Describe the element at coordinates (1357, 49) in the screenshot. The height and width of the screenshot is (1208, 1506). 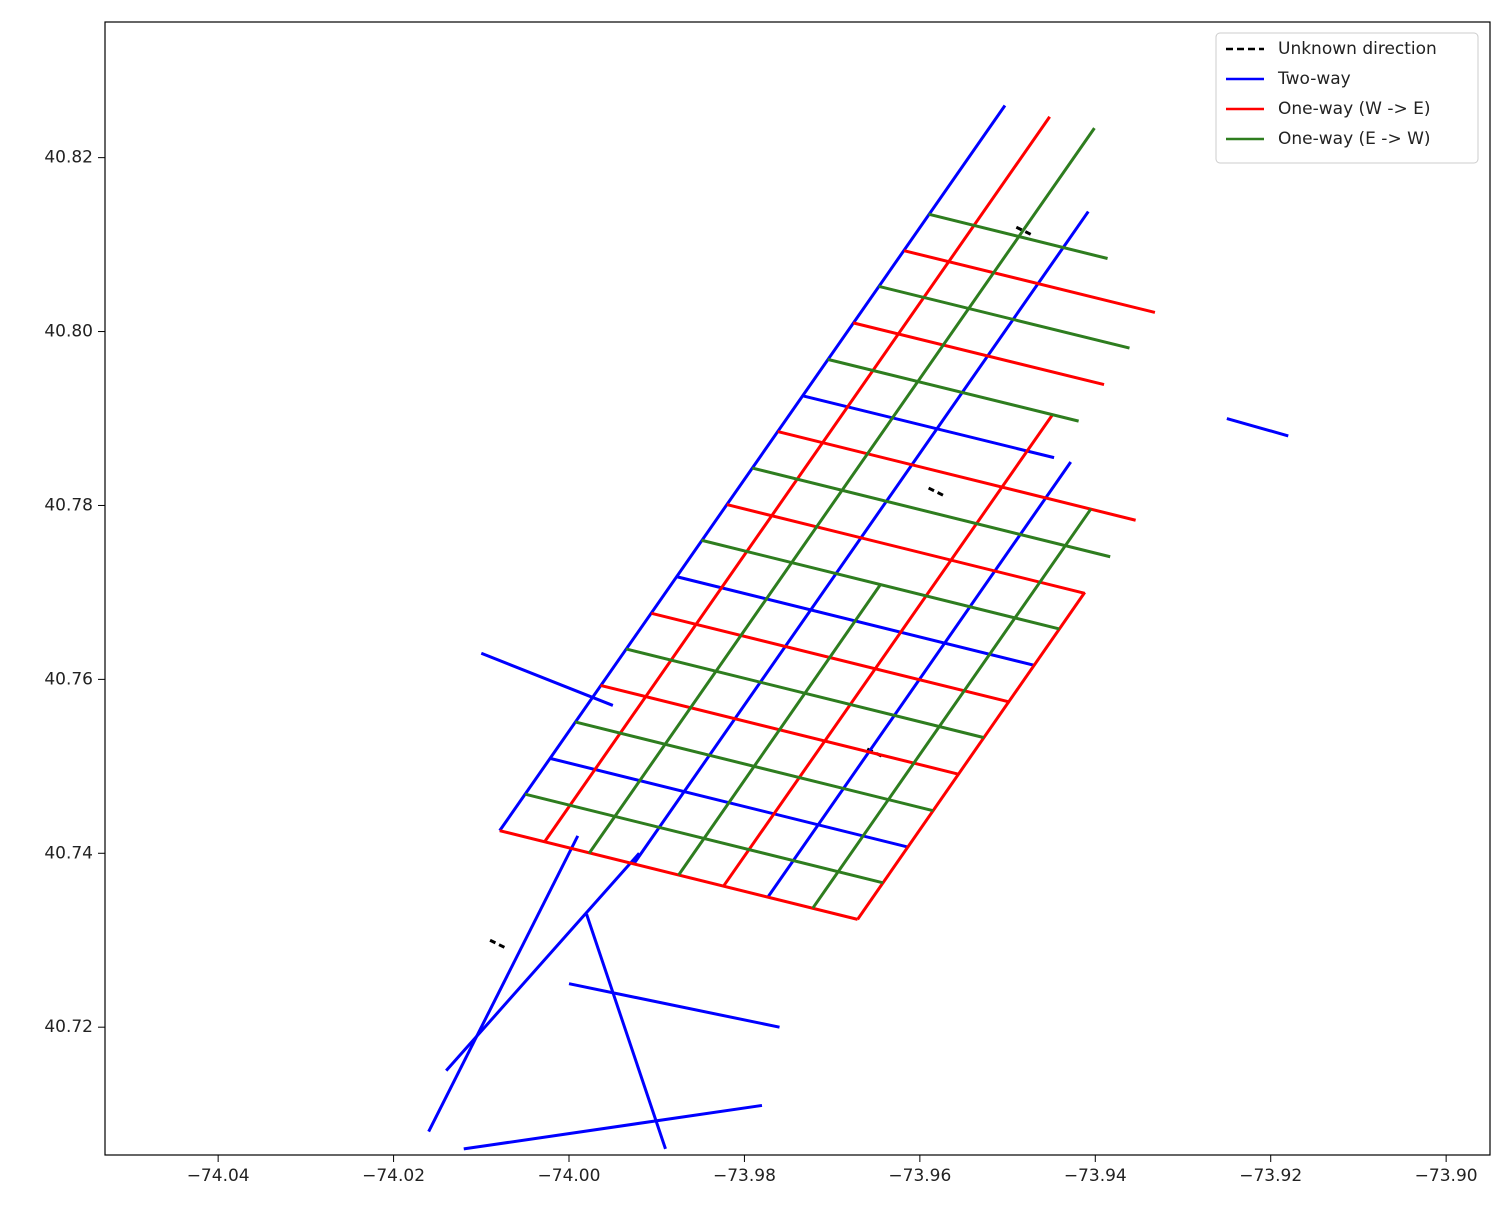
I see `legend-label: Unknown direction` at that location.